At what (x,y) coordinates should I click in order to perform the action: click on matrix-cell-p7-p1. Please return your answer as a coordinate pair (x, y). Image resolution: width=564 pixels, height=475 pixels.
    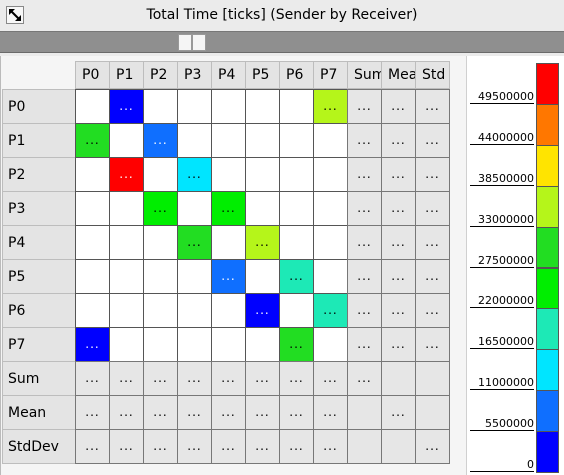
    Looking at the image, I should click on (126, 344).